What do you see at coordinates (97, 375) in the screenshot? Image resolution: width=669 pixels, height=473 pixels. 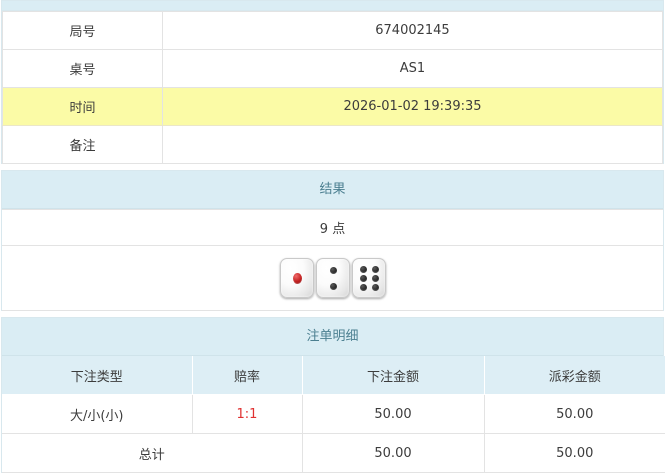 I see `column-header-bet-type: 下注类型` at bounding box center [97, 375].